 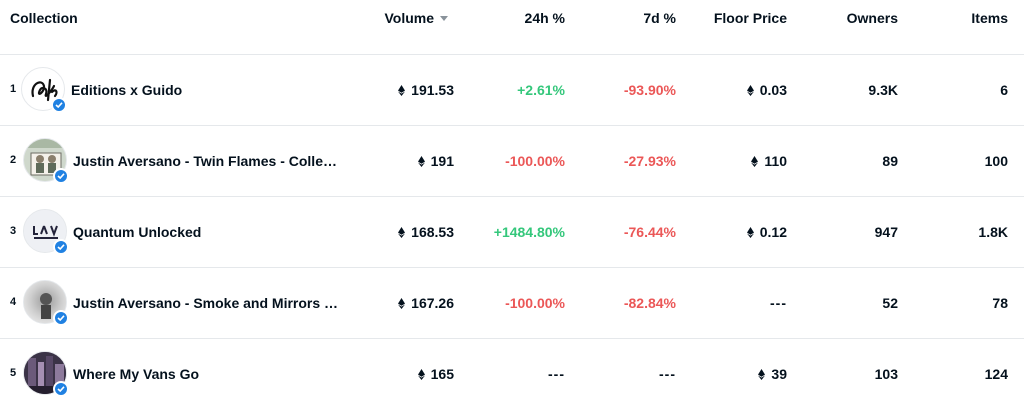 What do you see at coordinates (883, 90) in the screenshot?
I see `owners-value: 9.3K` at bounding box center [883, 90].